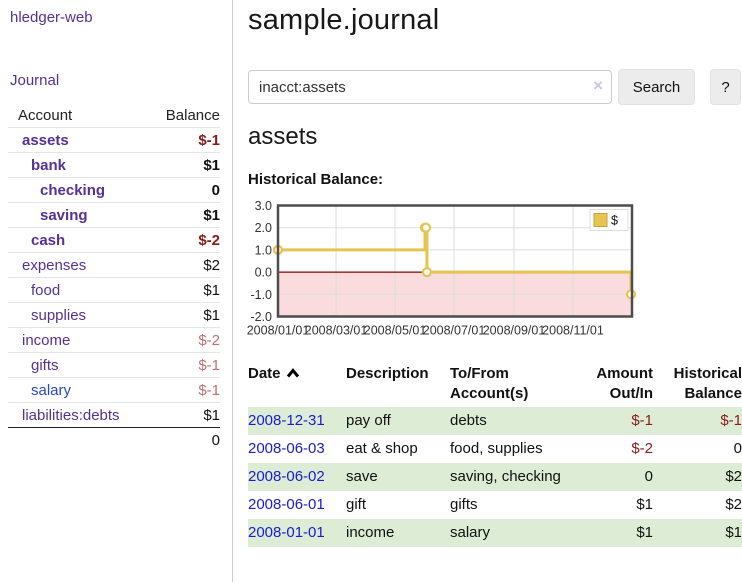 This screenshot has height=582, width=742. I want to click on account-column-header: Account, so click(45, 115).